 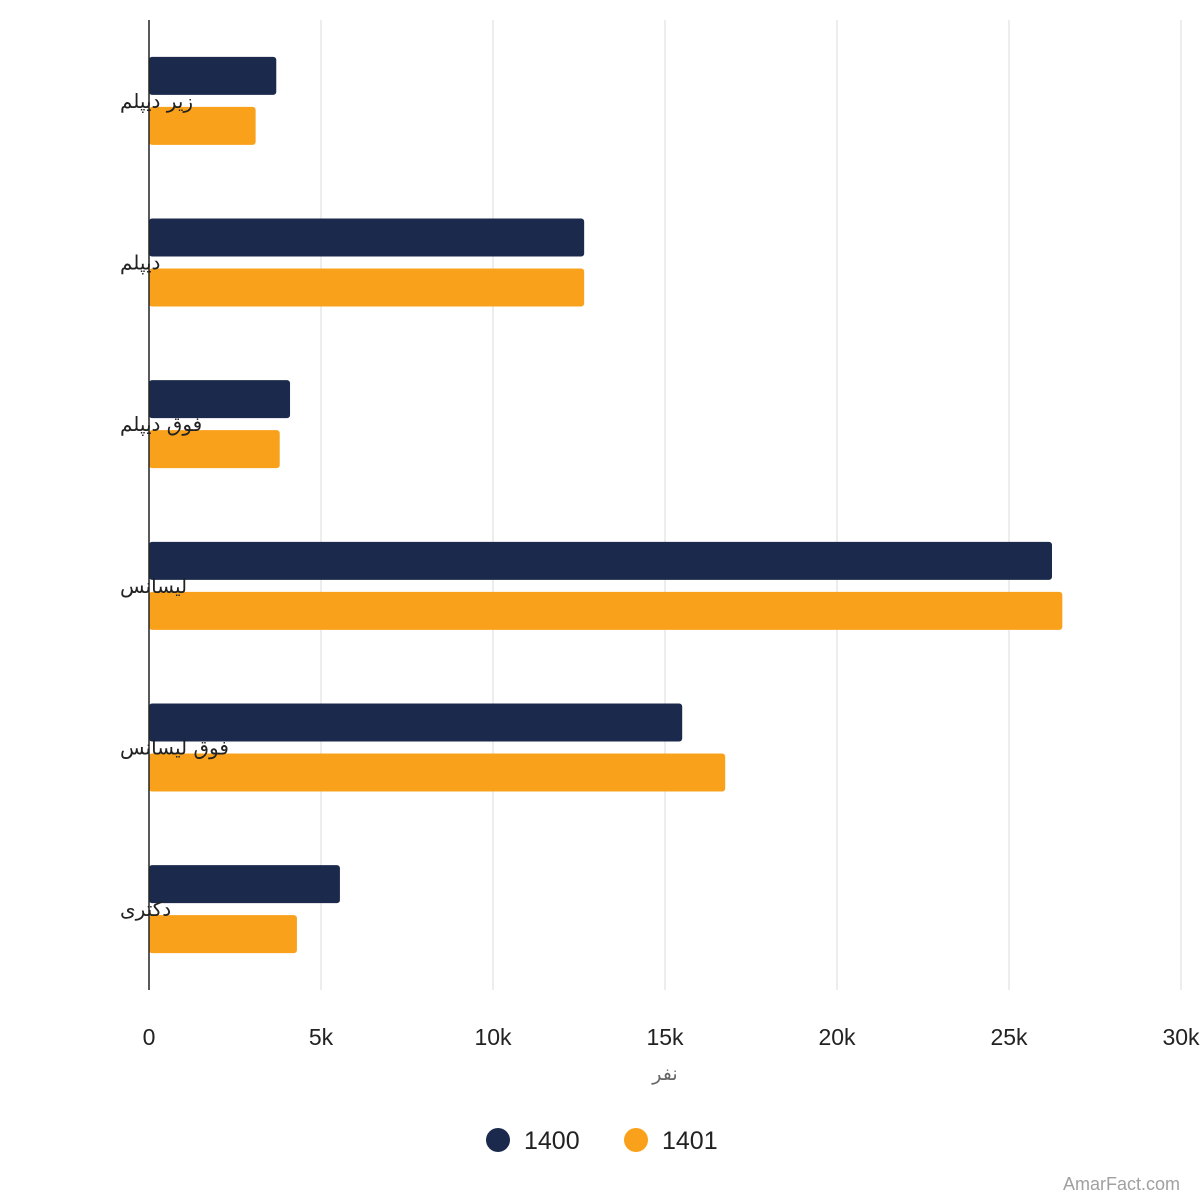 What do you see at coordinates (174, 748) in the screenshot?
I see `category-label: فوق لیسانس` at bounding box center [174, 748].